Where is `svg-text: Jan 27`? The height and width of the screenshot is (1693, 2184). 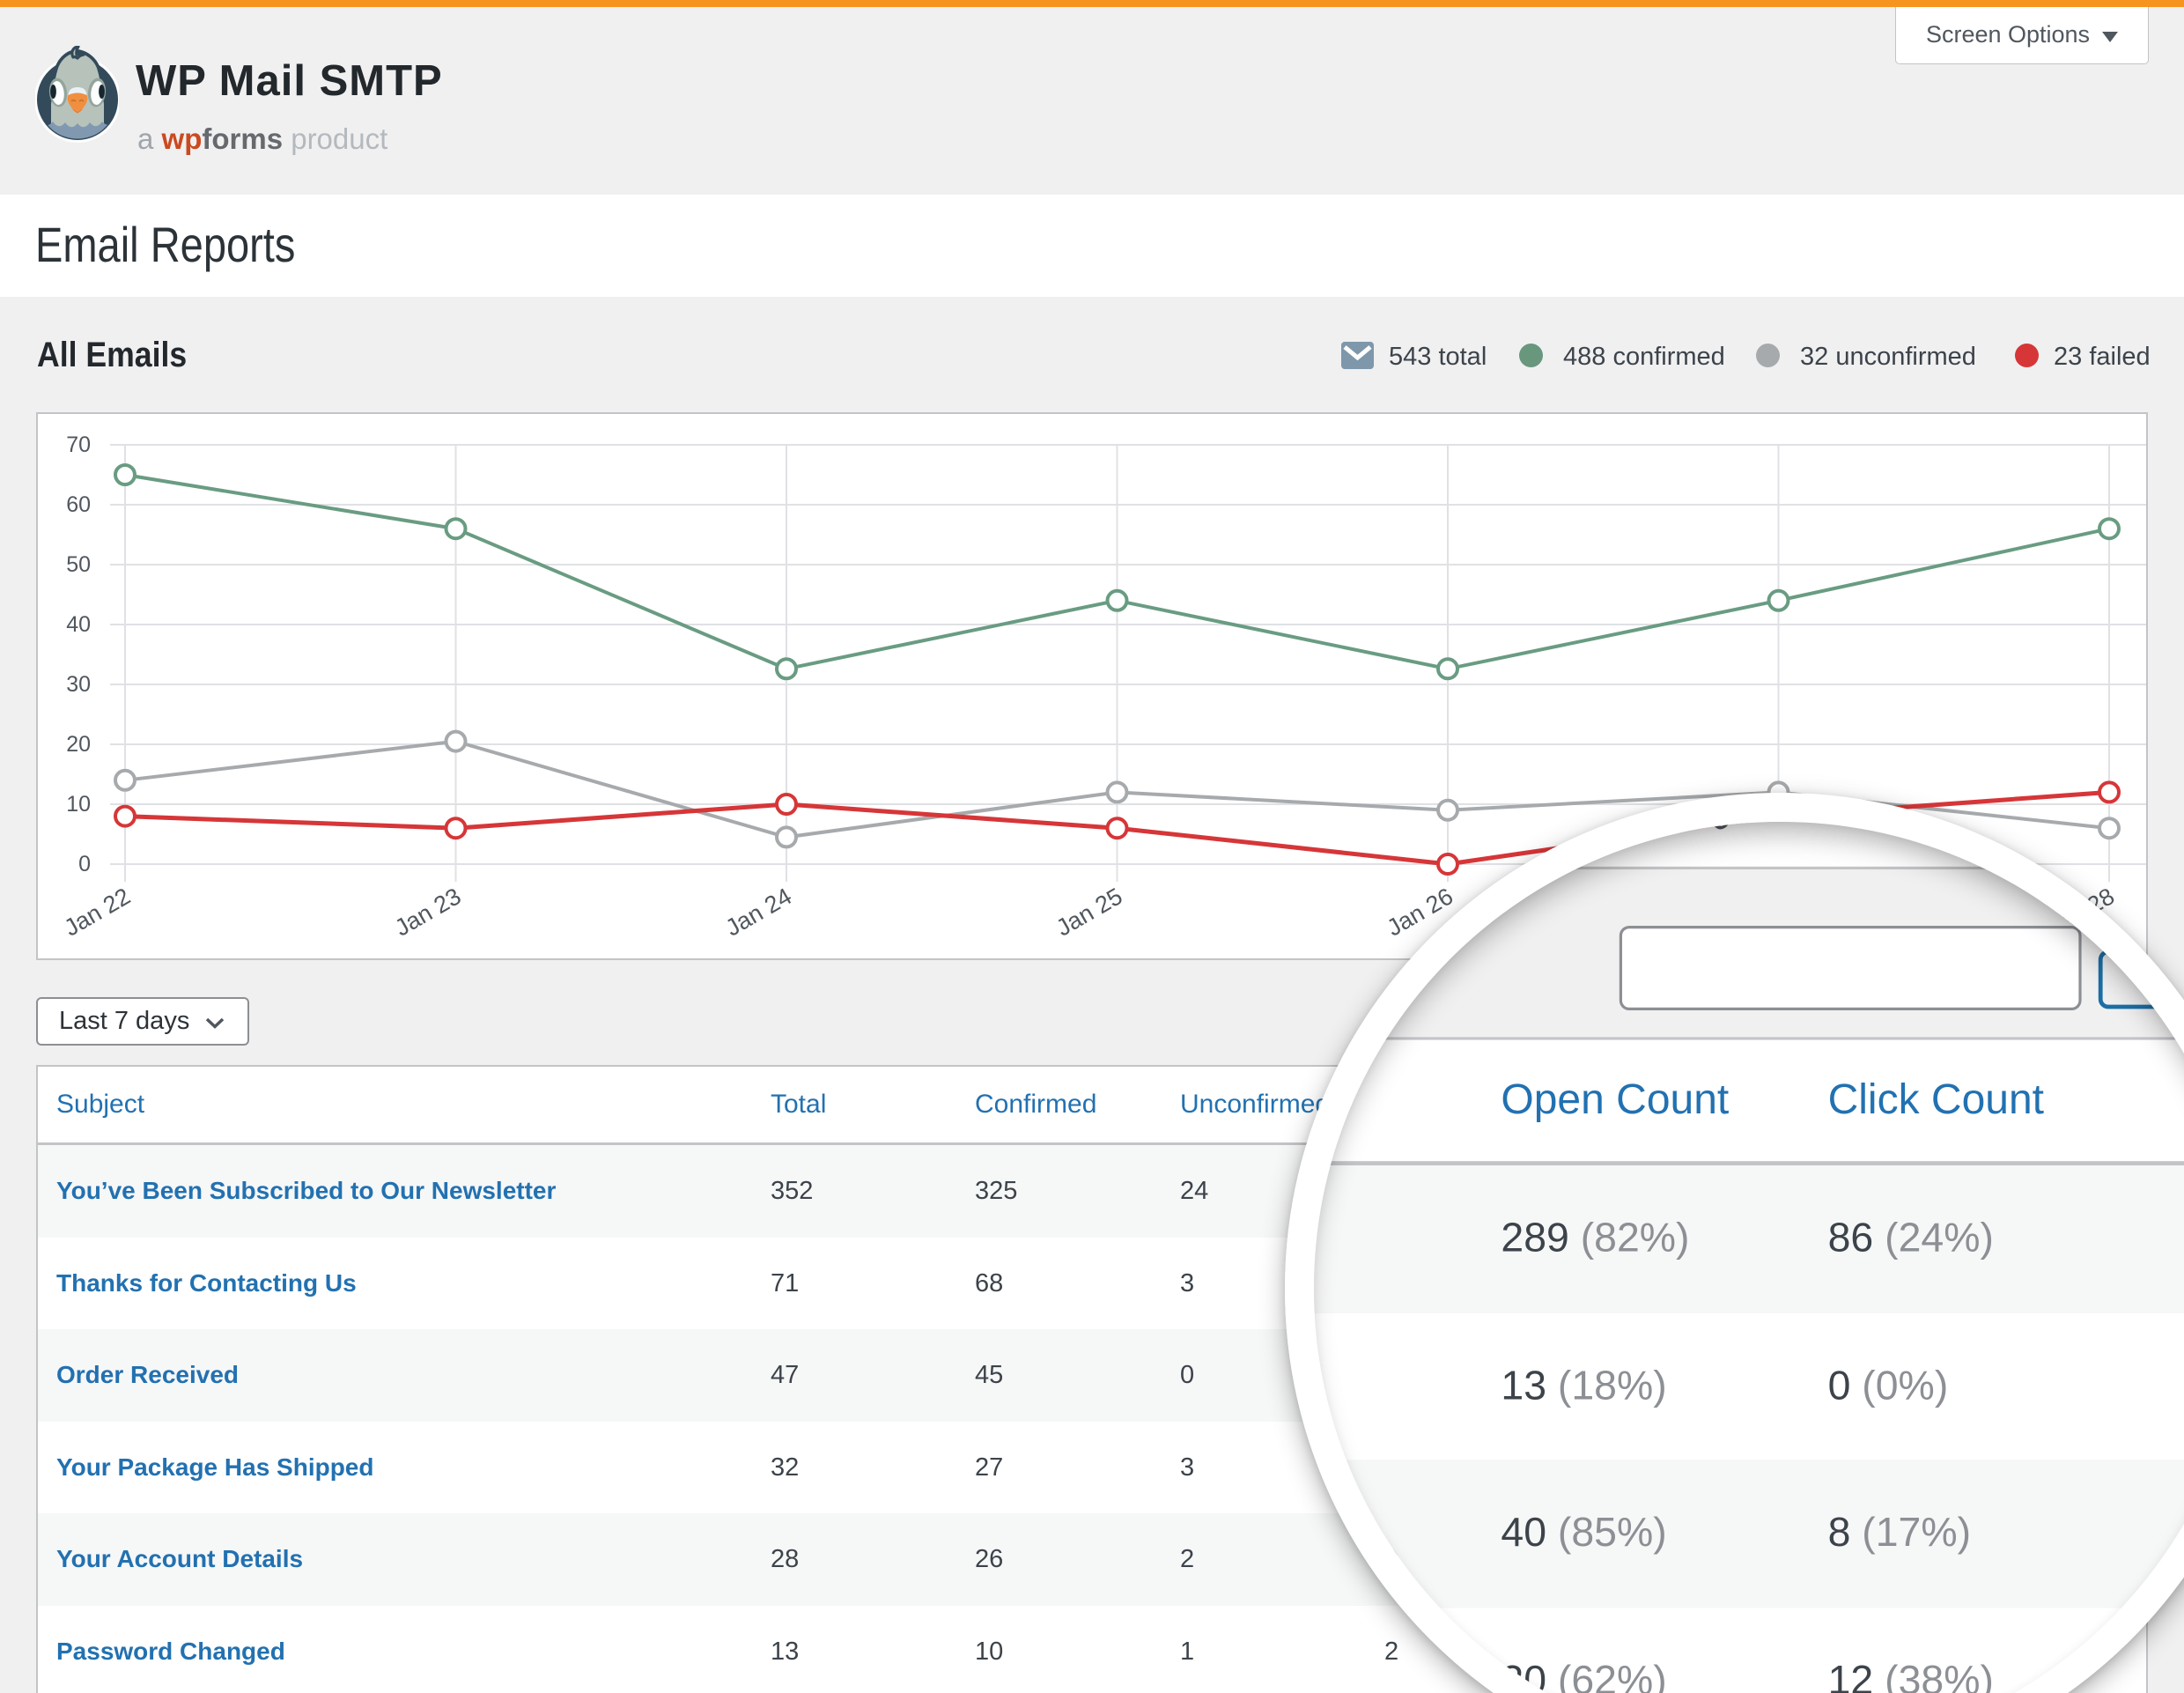 svg-text: Jan 27 is located at coordinates (1760, 816).